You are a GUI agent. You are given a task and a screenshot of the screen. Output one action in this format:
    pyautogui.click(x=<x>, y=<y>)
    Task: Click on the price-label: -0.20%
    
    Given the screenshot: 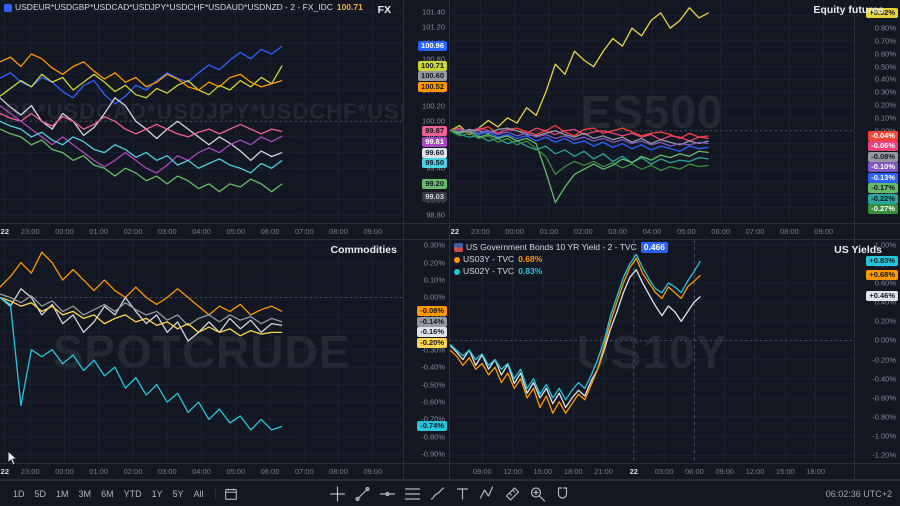 What is the action you would take?
    pyautogui.click(x=432, y=342)
    